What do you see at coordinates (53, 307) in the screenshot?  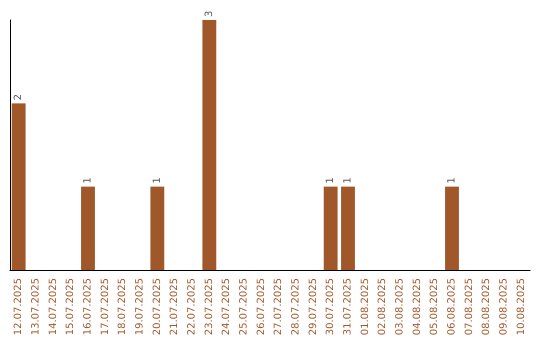 I see `x-tick-label: 14.07.2025` at bounding box center [53, 307].